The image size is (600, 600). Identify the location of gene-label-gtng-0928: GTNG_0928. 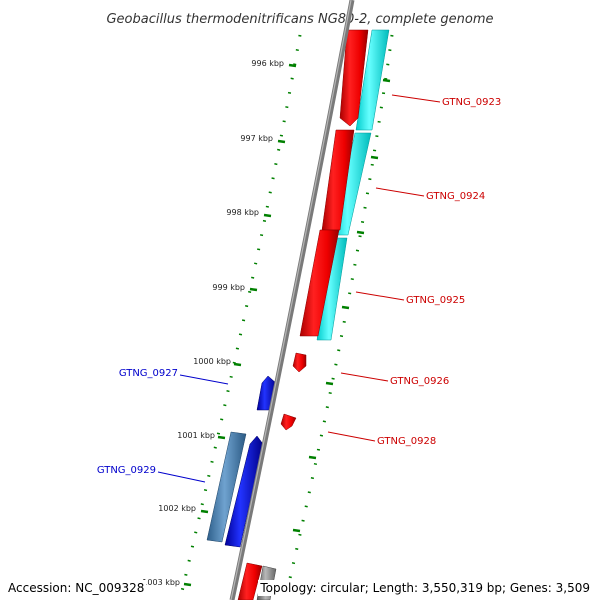
(406, 441).